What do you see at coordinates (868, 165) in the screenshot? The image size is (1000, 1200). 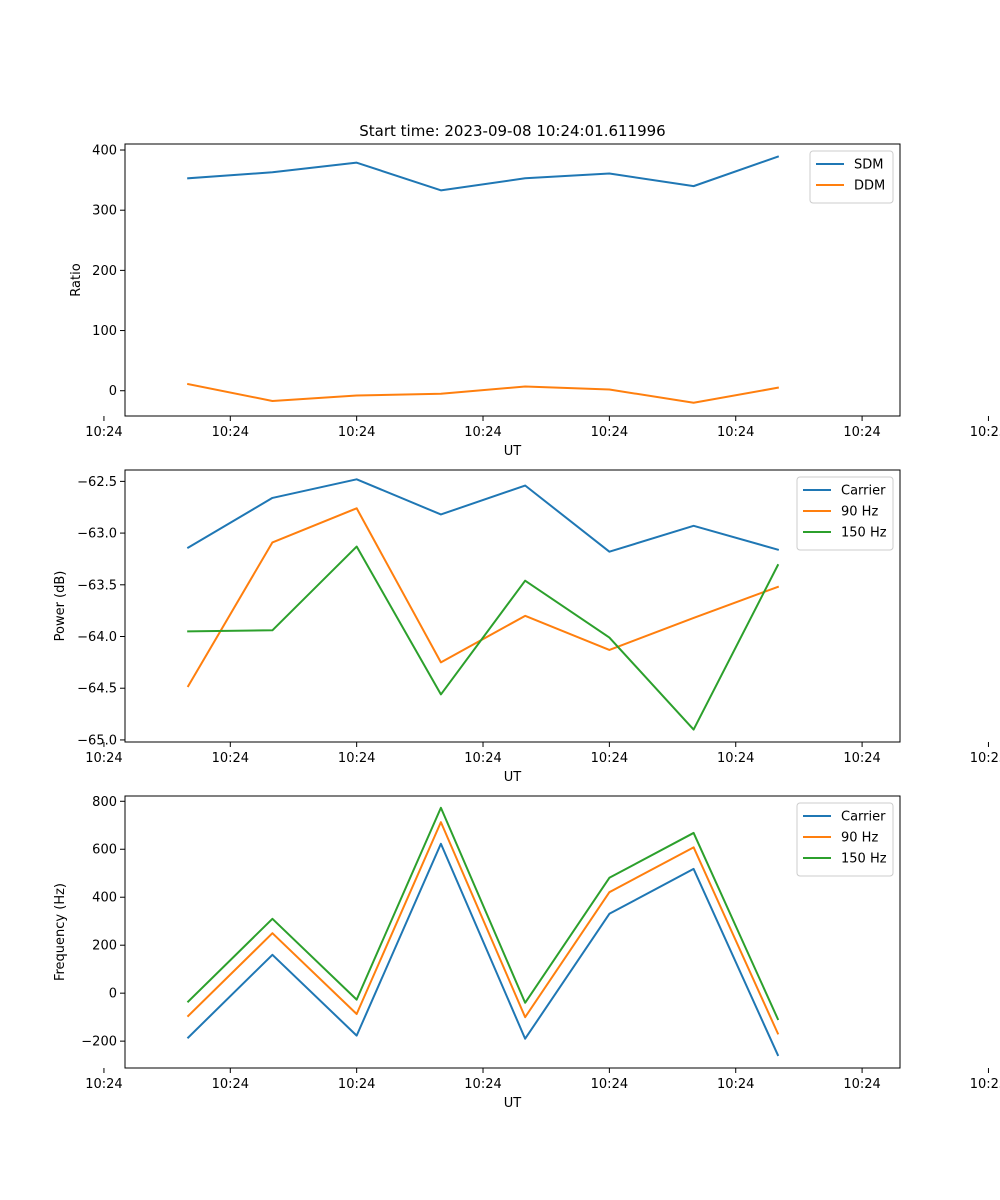 I see `legend-label: SDM` at bounding box center [868, 165].